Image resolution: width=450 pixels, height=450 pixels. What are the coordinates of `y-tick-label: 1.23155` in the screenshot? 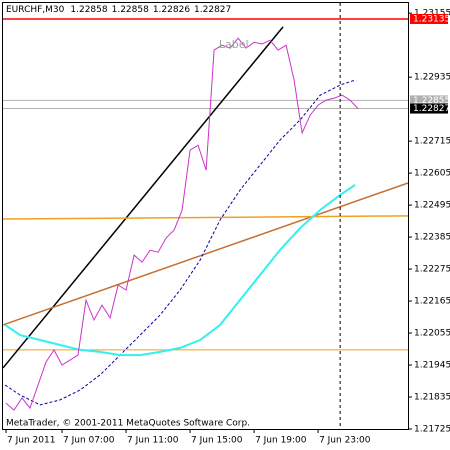 It's located at (432, 14).